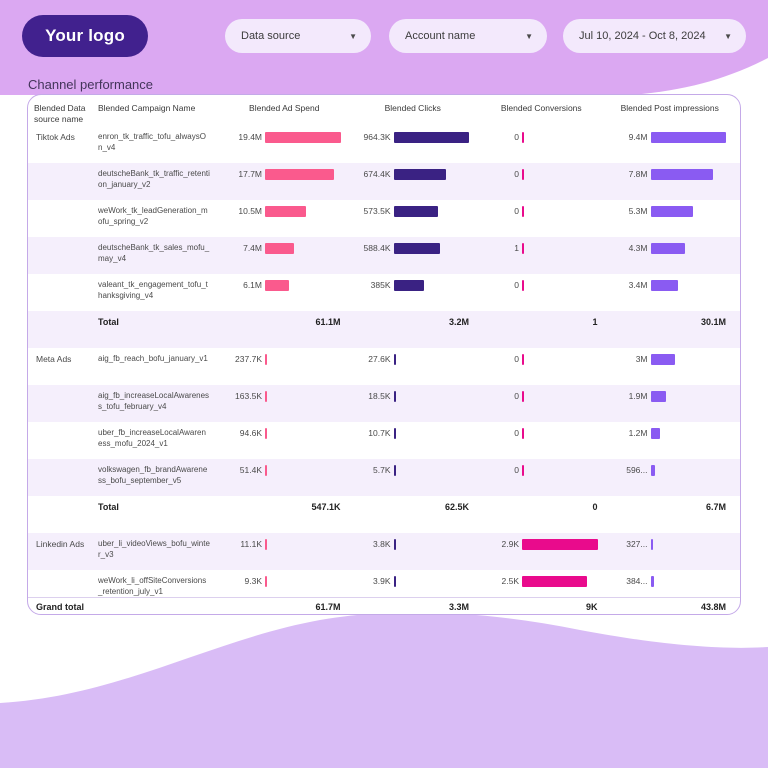 The height and width of the screenshot is (768, 768). What do you see at coordinates (541, 108) in the screenshot?
I see `column-header-conversions: Blended Conversions` at bounding box center [541, 108].